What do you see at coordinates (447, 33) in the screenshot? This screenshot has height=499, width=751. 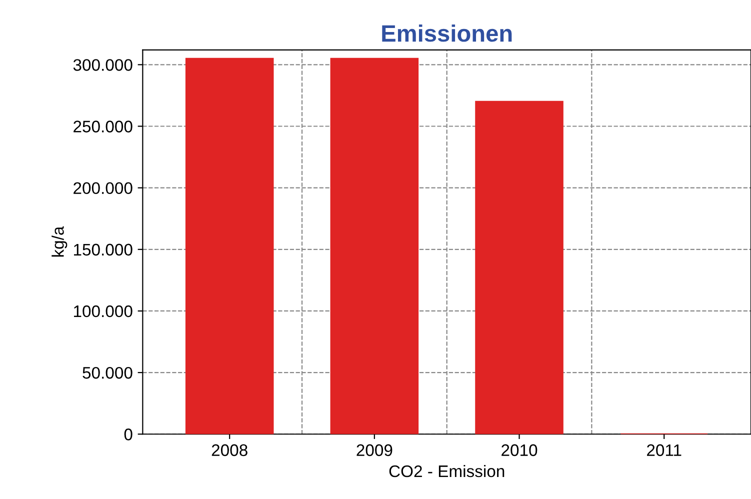 I see `chart-title: Emissionen` at bounding box center [447, 33].